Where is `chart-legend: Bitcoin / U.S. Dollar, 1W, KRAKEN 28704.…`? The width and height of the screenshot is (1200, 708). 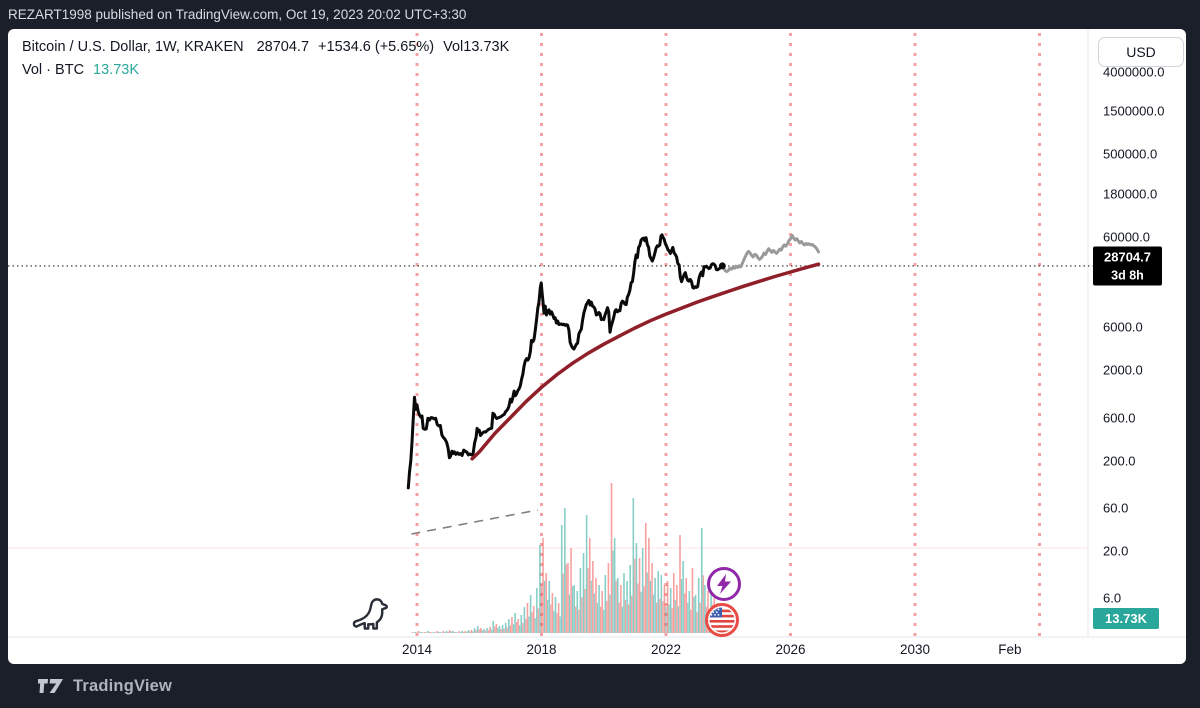
chart-legend: Bitcoin / U.S. Dollar, 1W, KRAKEN 28704.… is located at coordinates (265, 58).